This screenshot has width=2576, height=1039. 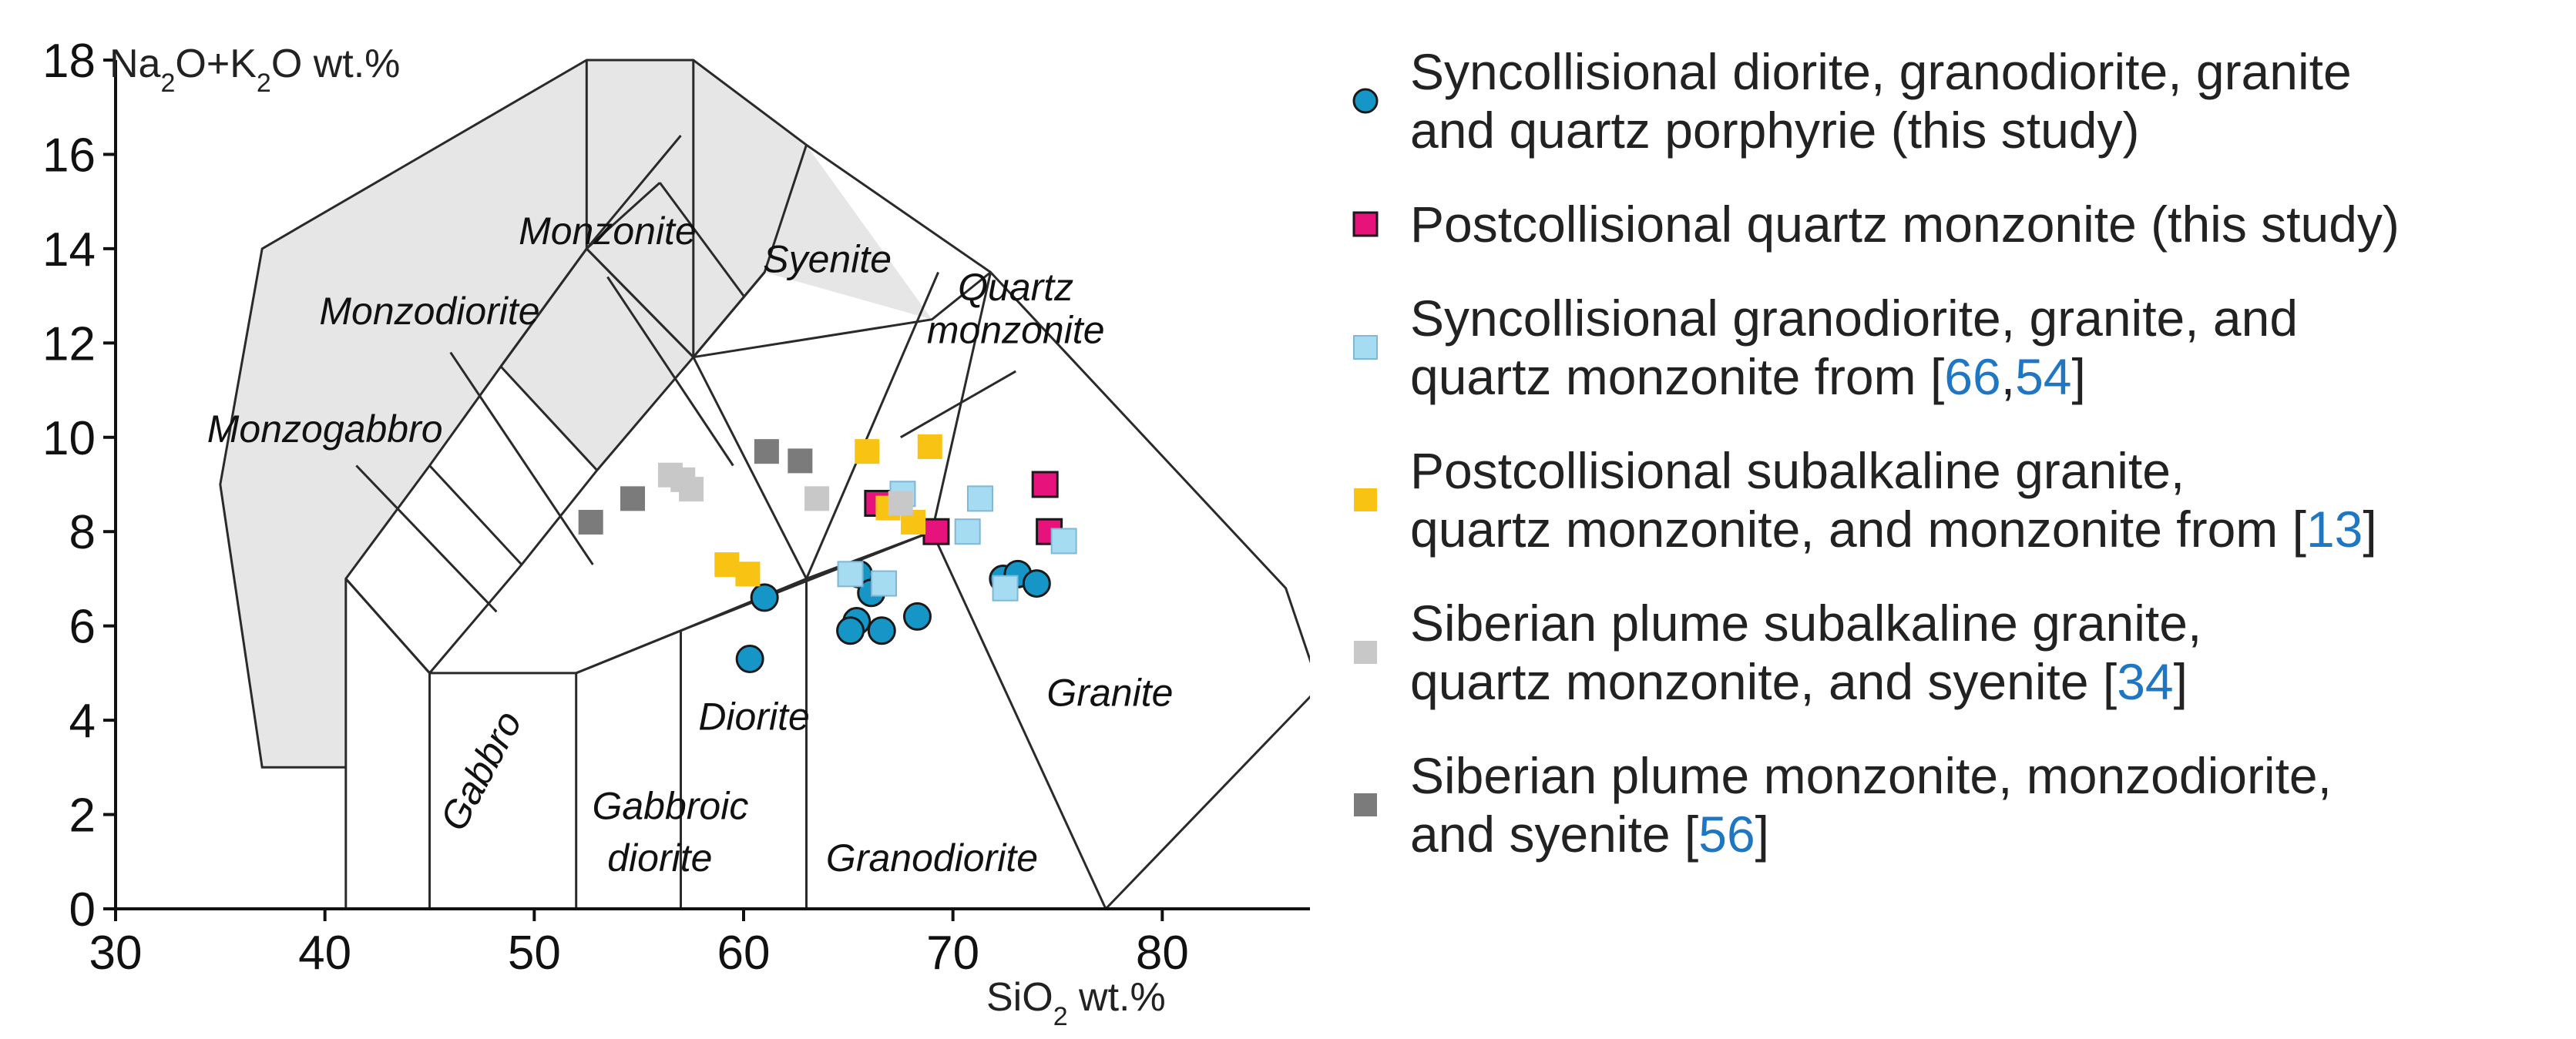 I want to click on field-label: Gabbroic, so click(x=670, y=807).